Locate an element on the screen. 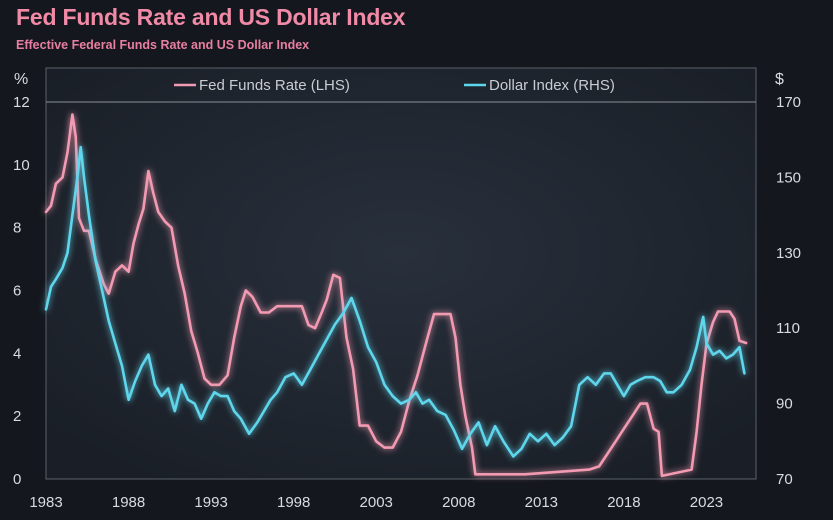 The height and width of the screenshot is (520, 833). x-tick-1998: 1998 is located at coordinates (293, 502).